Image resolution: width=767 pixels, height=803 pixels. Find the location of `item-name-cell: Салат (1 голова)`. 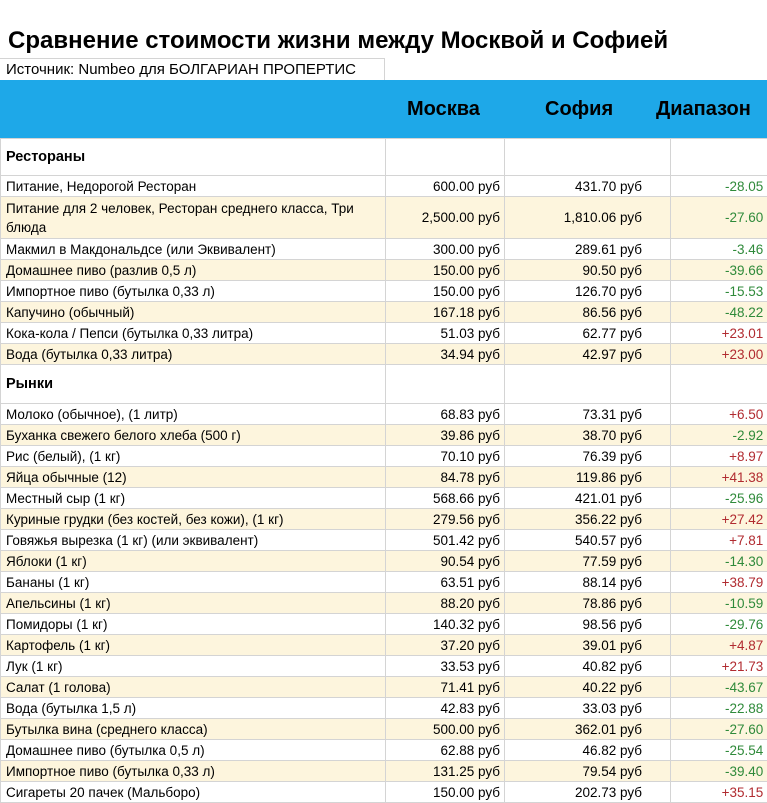

item-name-cell: Салат (1 голова) is located at coordinates (193, 687).